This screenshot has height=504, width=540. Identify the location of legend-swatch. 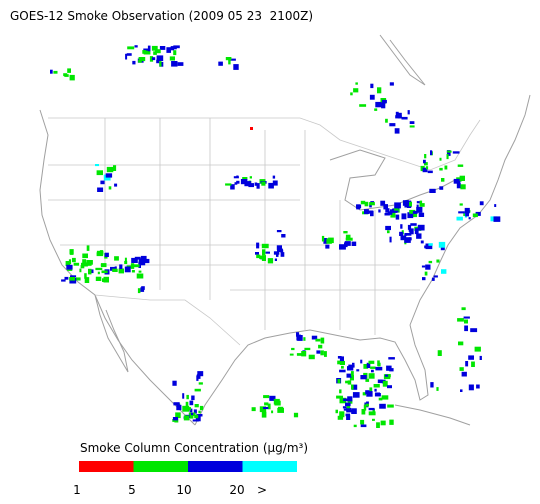
(160, 466).